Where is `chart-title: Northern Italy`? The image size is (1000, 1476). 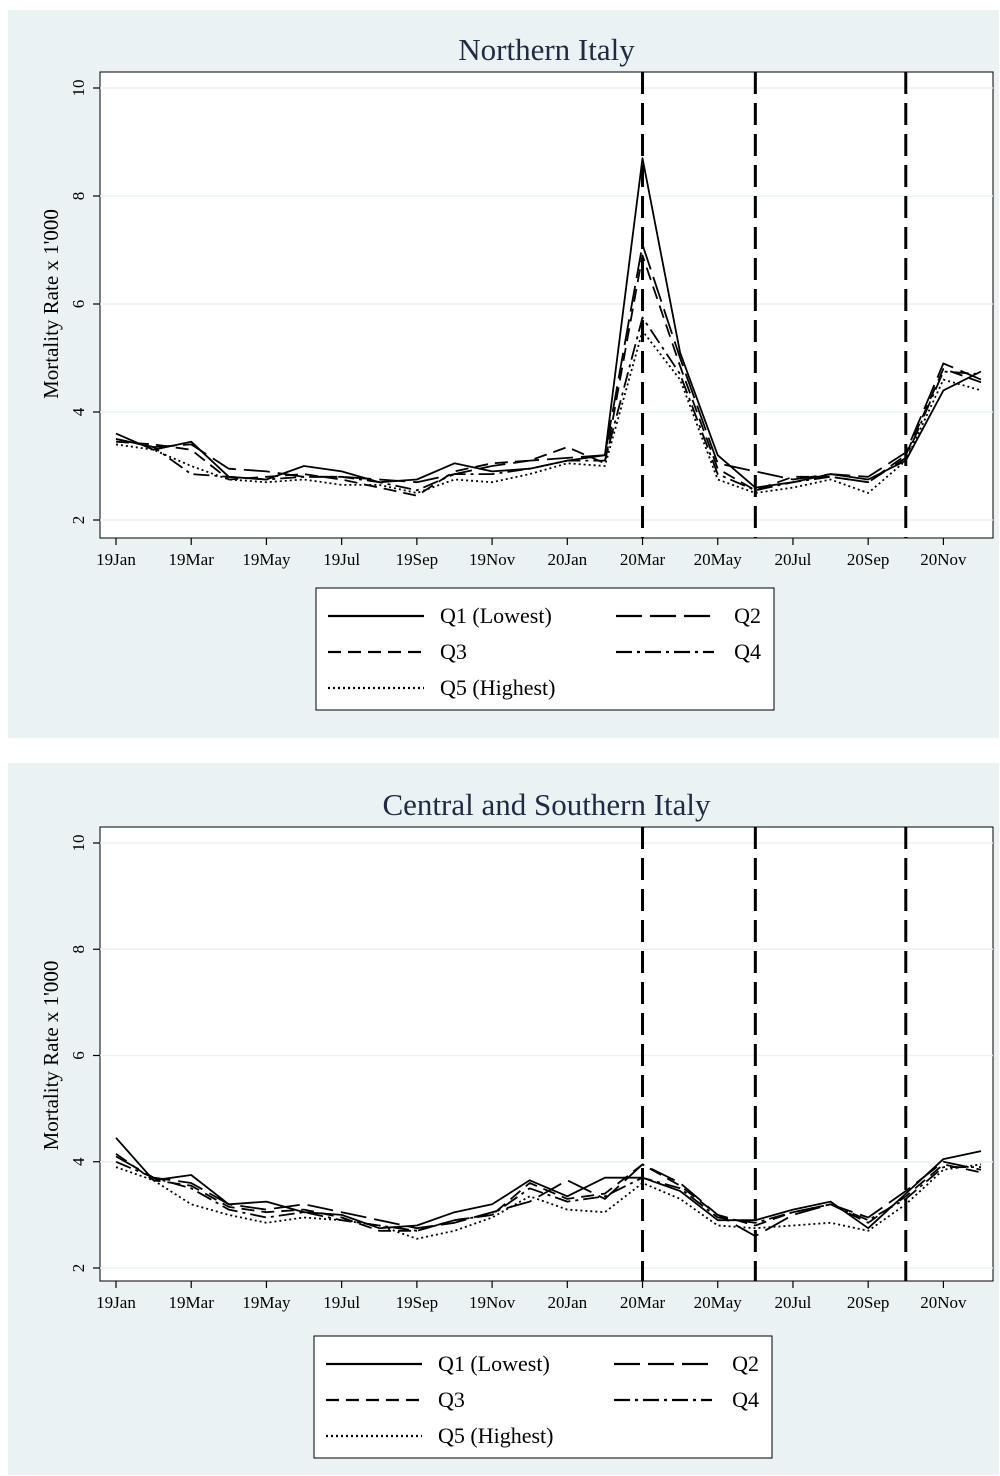
chart-title: Northern Italy is located at coordinates (546, 49).